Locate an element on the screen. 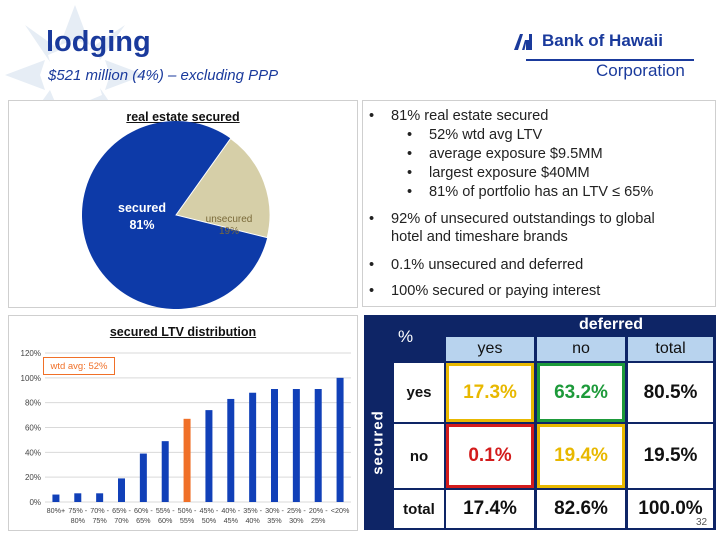 The image size is (720, 540). bullet-unsecured-deferred: • 0.1% unsecured and deferred is located at coordinates (476, 265).